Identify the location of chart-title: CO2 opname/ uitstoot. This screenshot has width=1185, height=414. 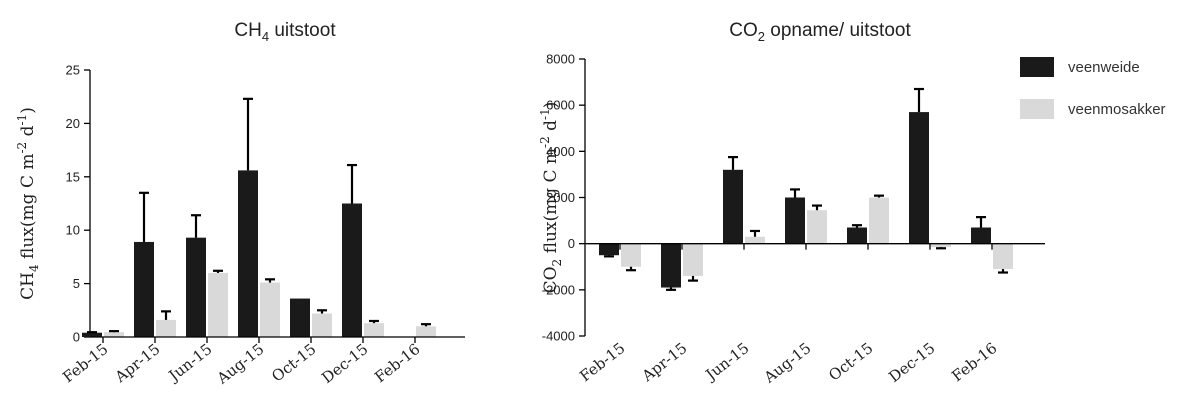
(820, 32).